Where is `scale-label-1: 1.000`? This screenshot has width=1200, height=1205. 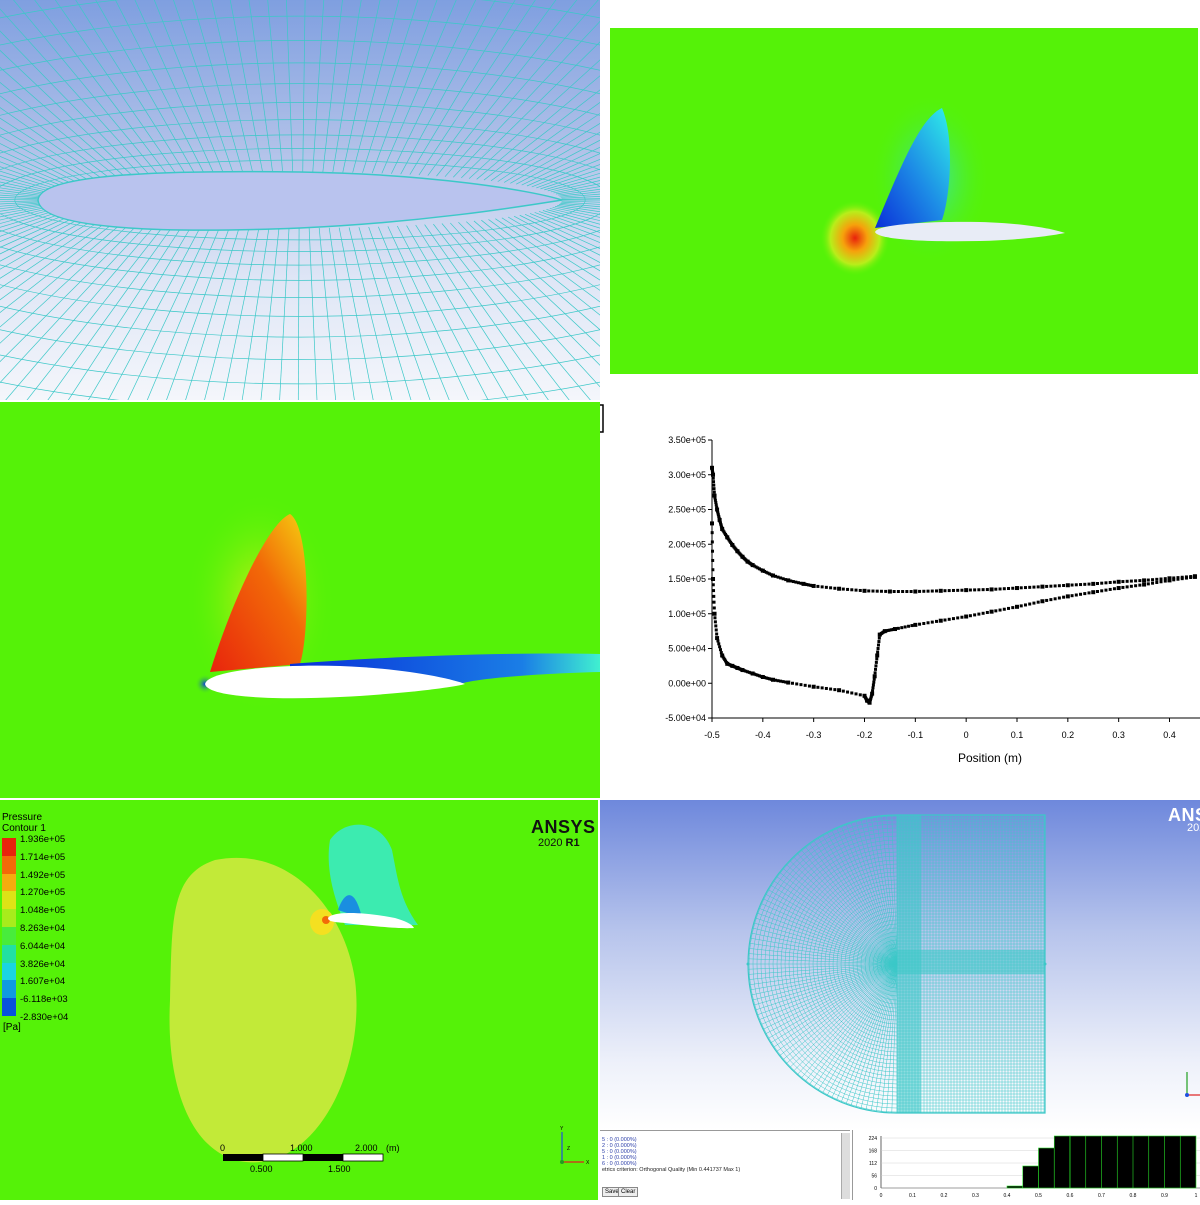 scale-label-1: 1.000 is located at coordinates (301, 1148).